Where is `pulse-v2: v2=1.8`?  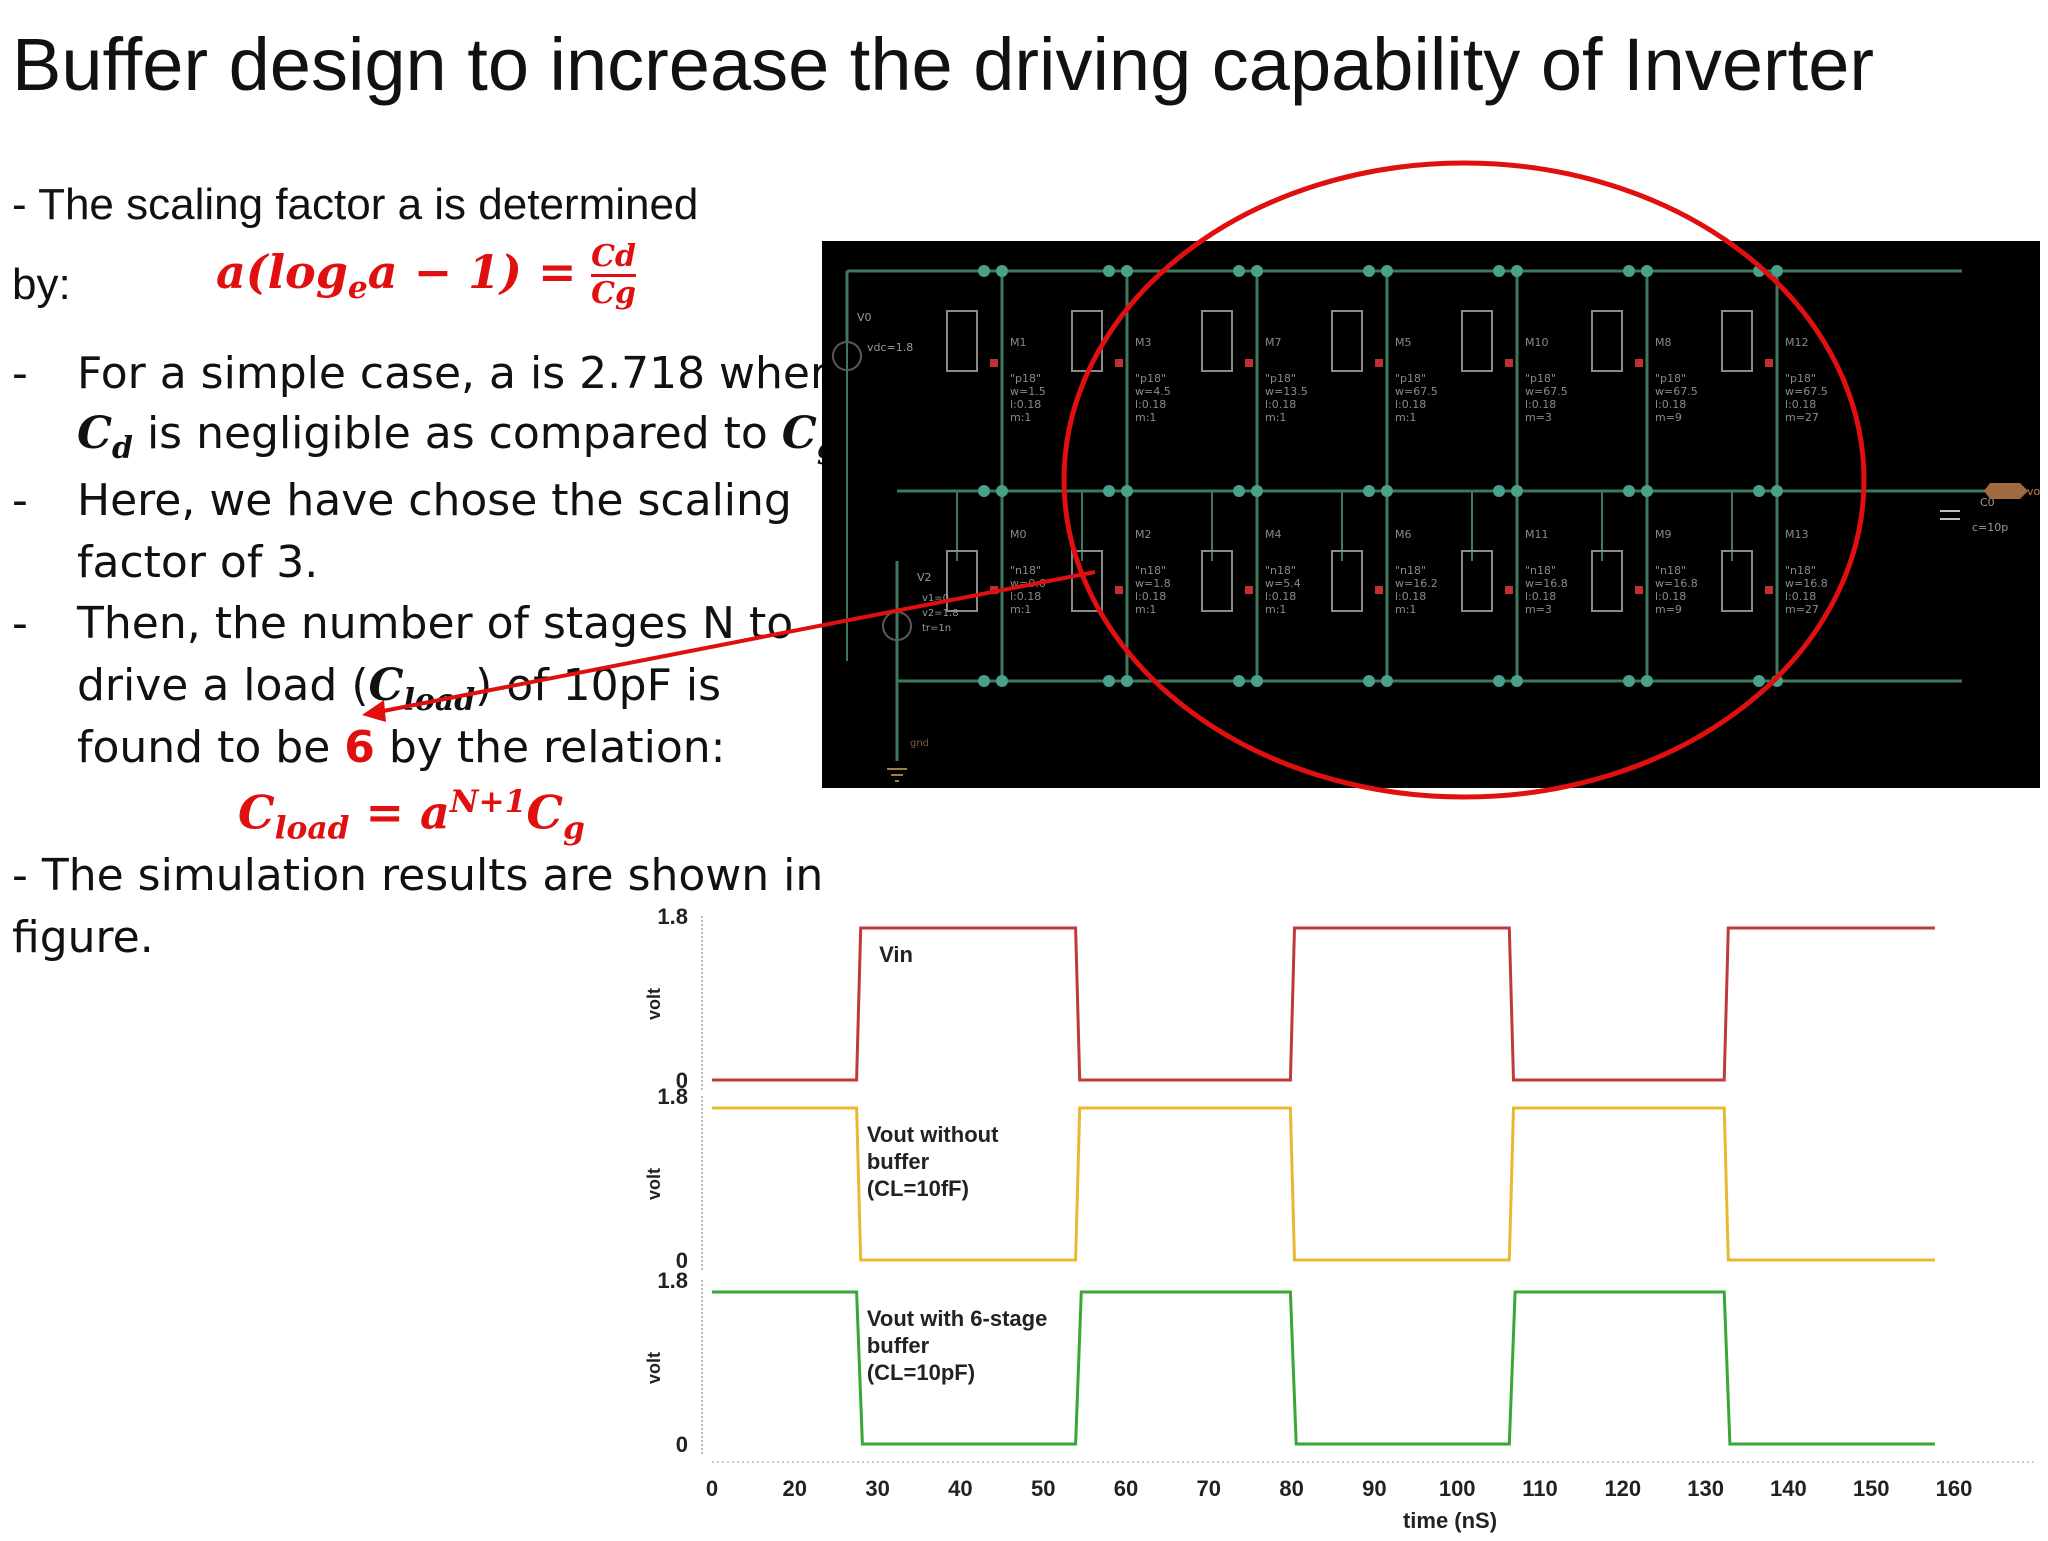
pulse-v2: v2=1.8 is located at coordinates (940, 613).